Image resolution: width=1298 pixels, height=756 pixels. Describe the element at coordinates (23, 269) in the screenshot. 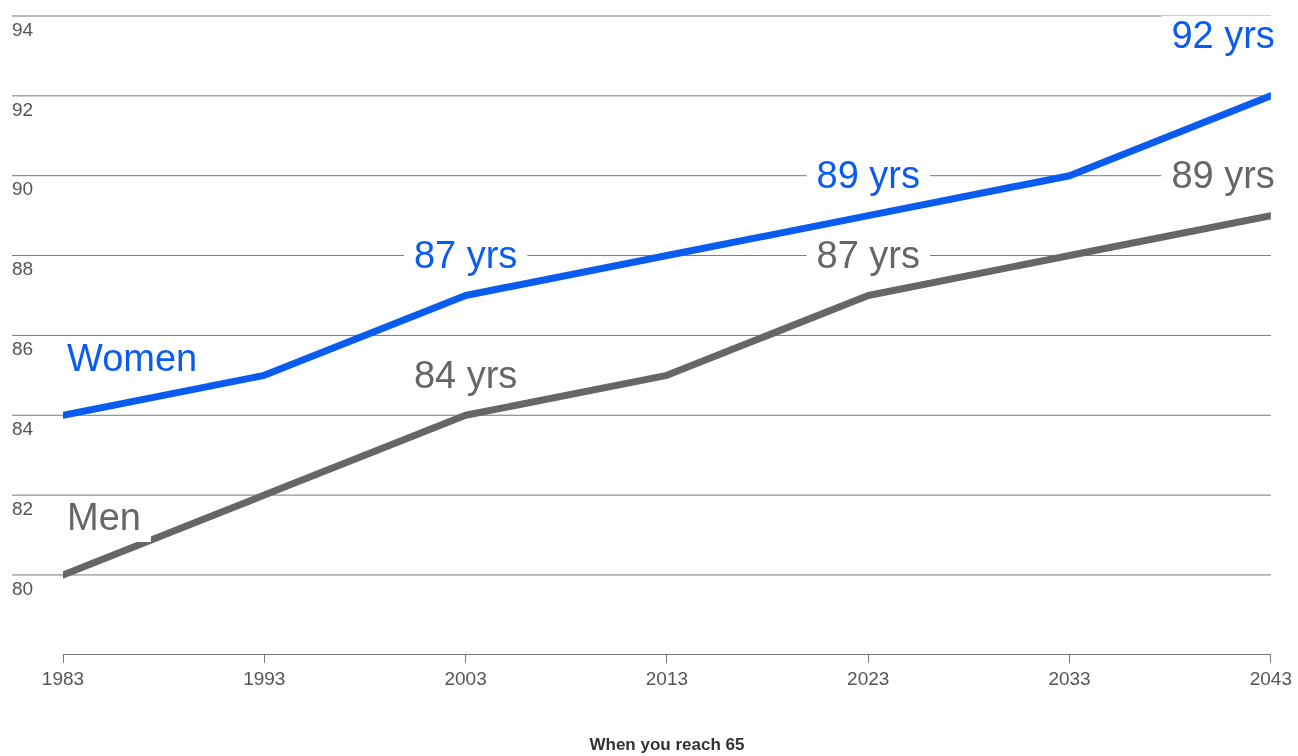

I see `y-tick-label: 88` at that location.